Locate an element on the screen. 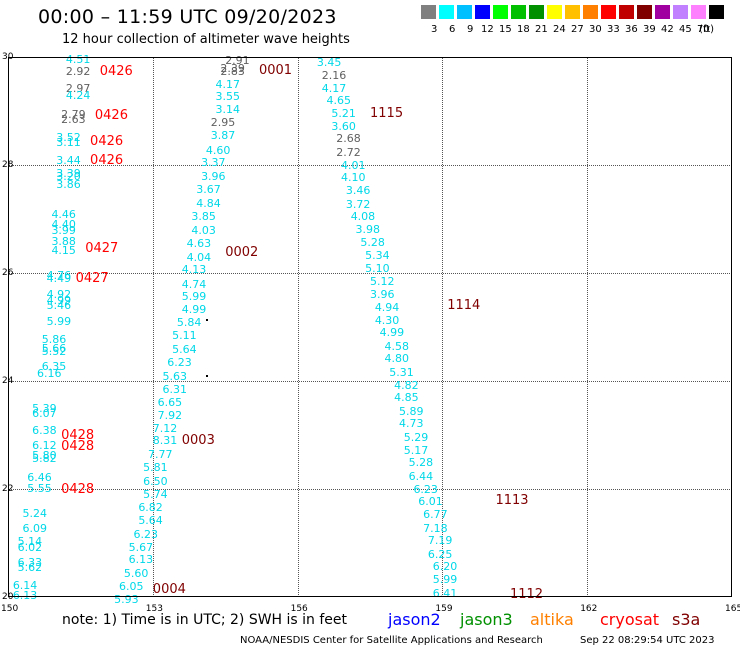  wave-height-label: 6.50 is located at coordinates (155, 481).